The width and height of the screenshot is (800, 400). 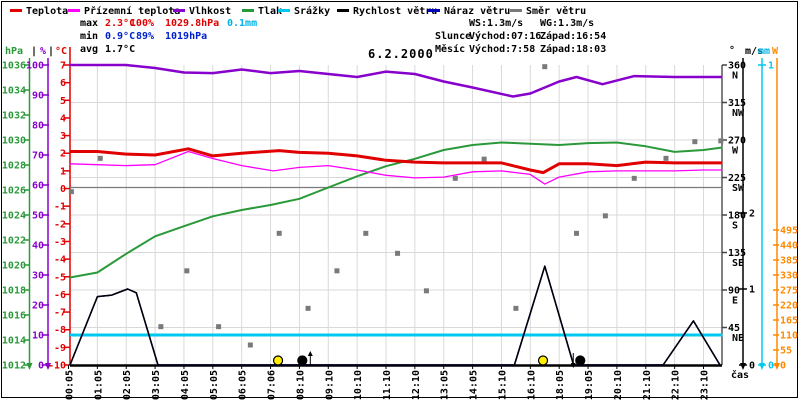 I want to click on stat-avg-label: avg, so click(x=89, y=49).